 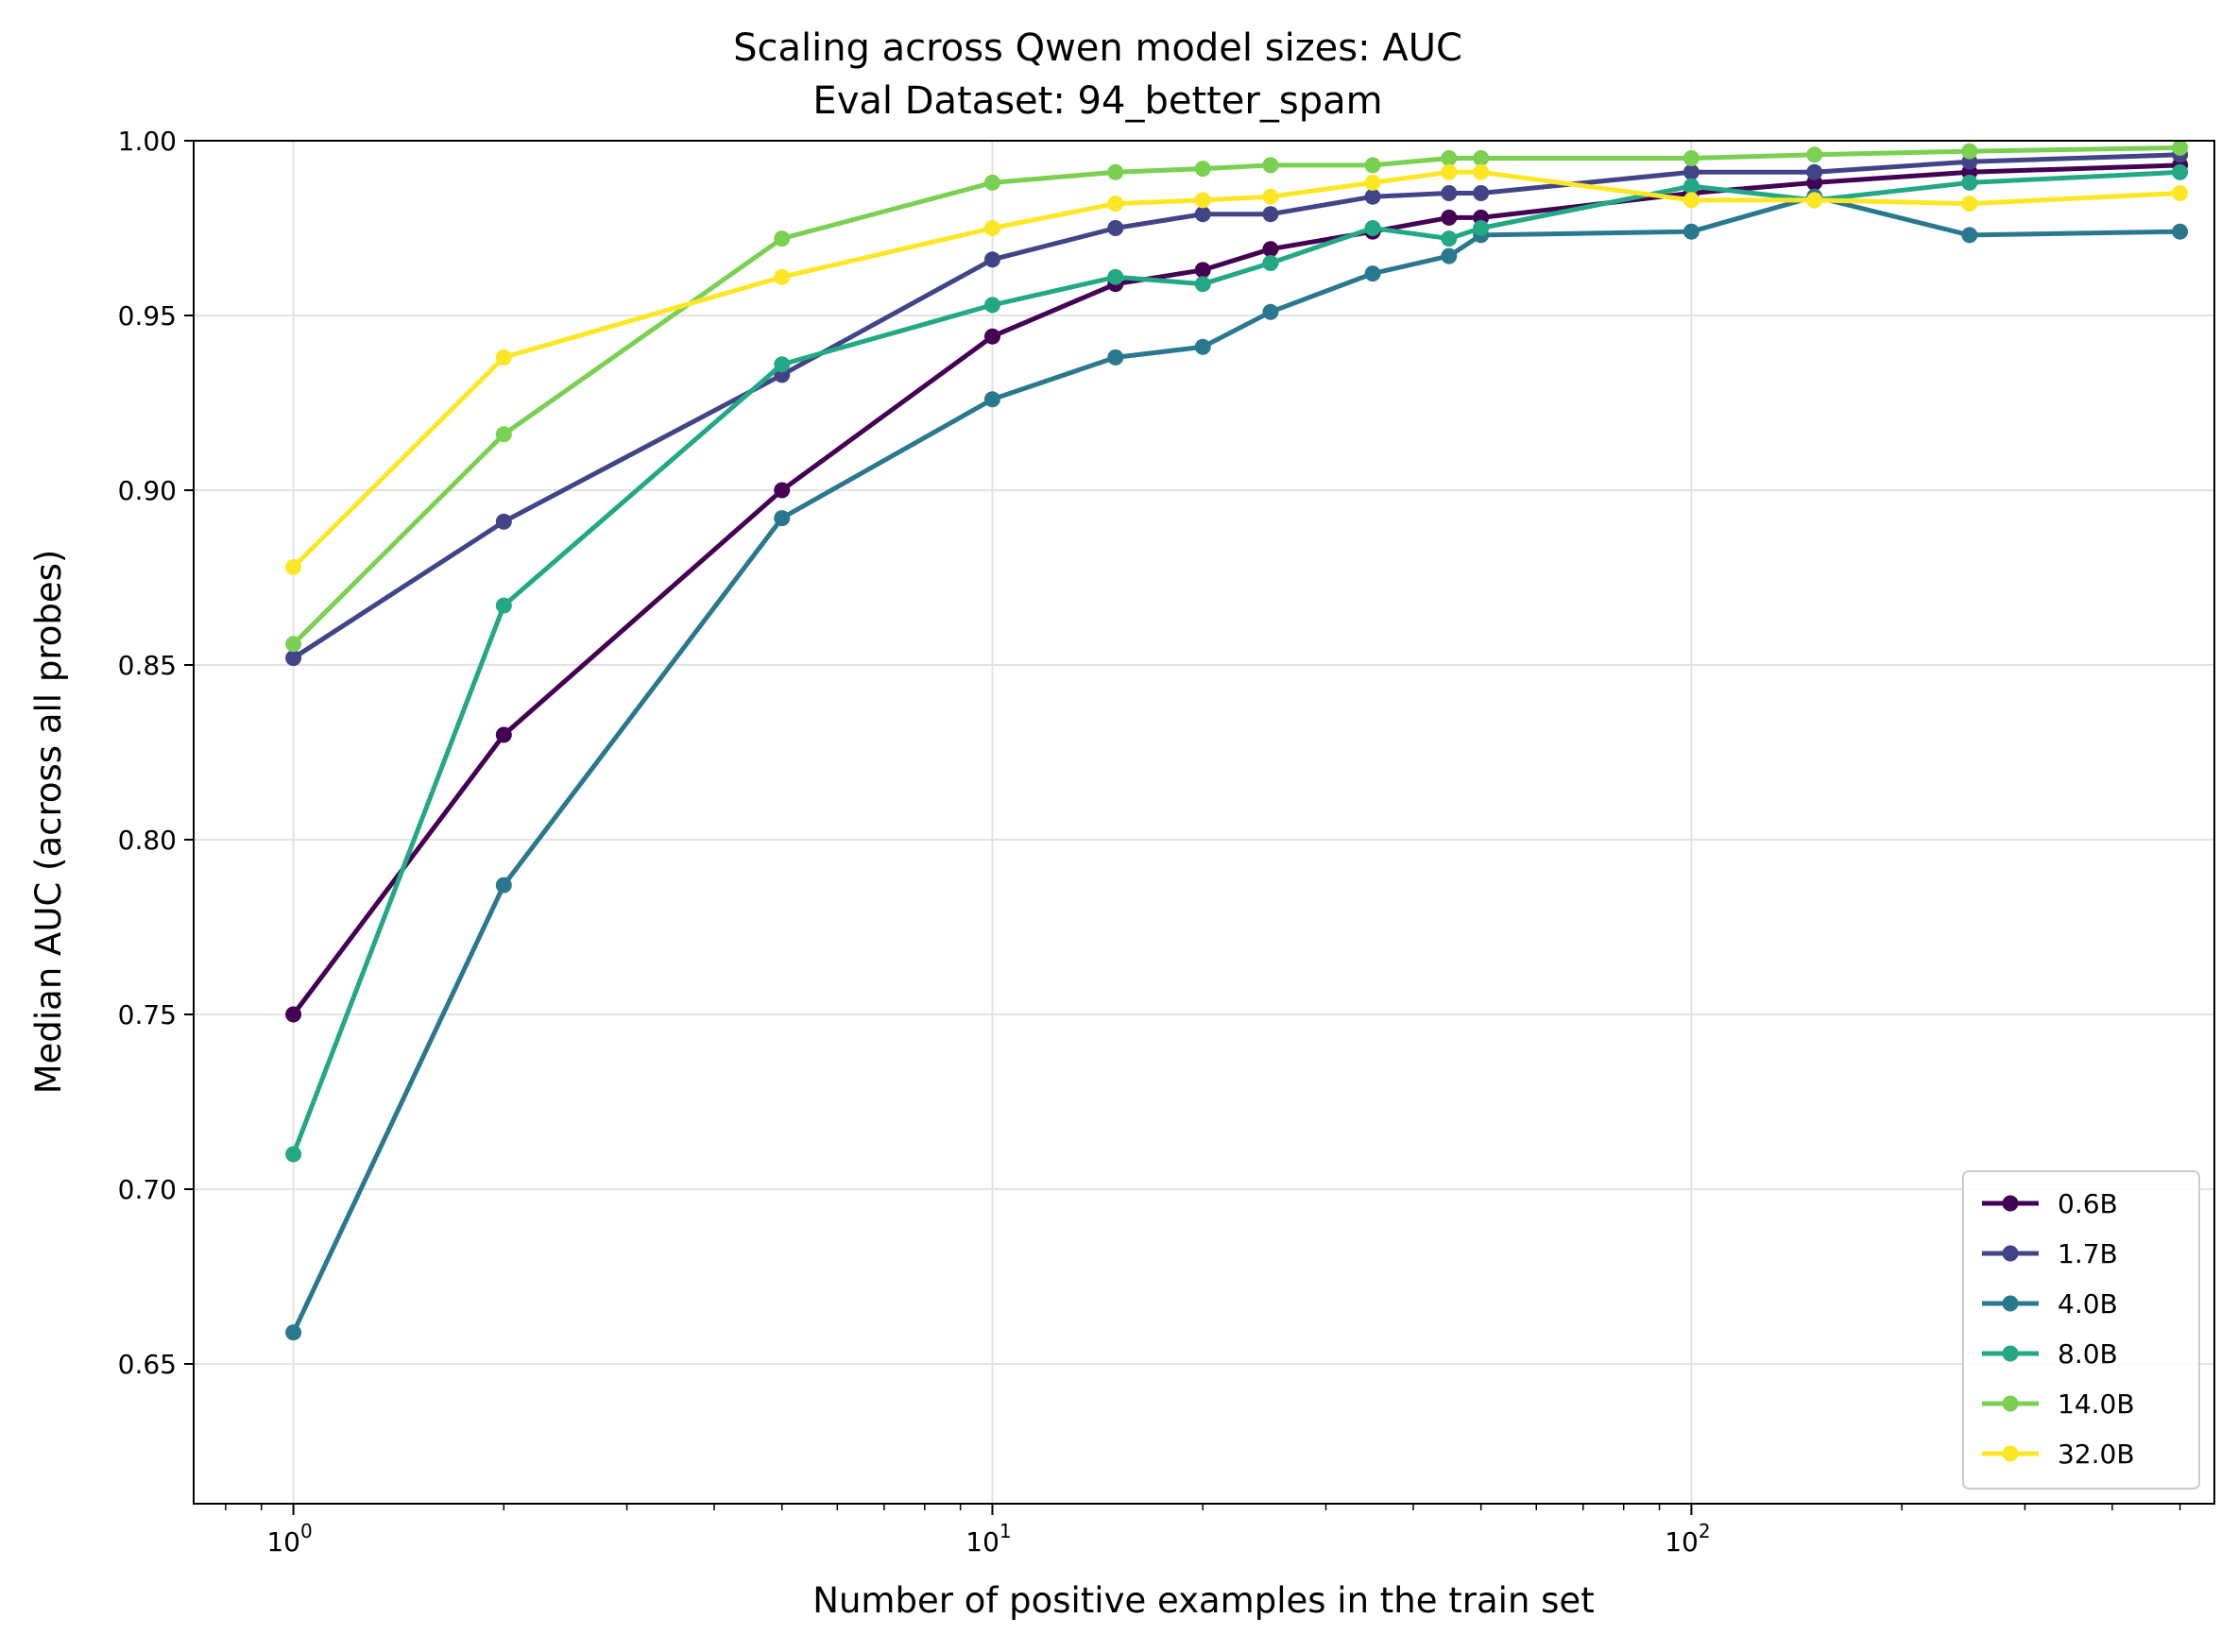 What do you see at coordinates (2011, 1203) in the screenshot?
I see `legend-marker-0-6b` at bounding box center [2011, 1203].